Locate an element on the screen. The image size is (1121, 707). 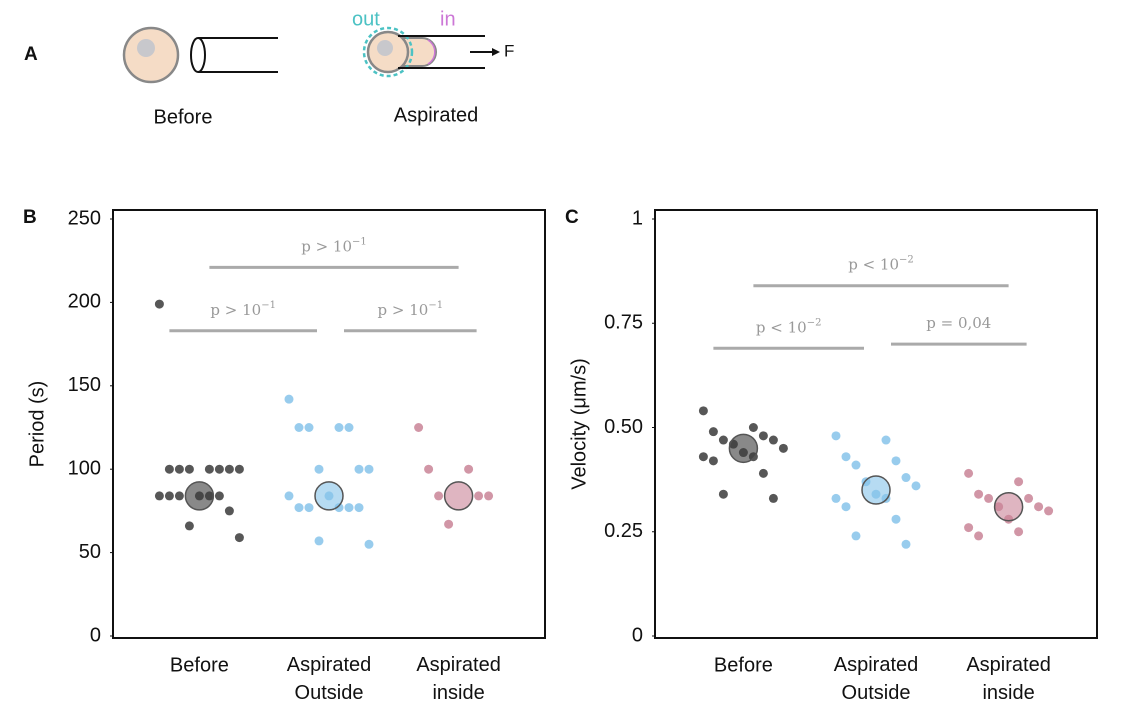
y-axis-label: Period (s) is located at coordinates (37, 424).